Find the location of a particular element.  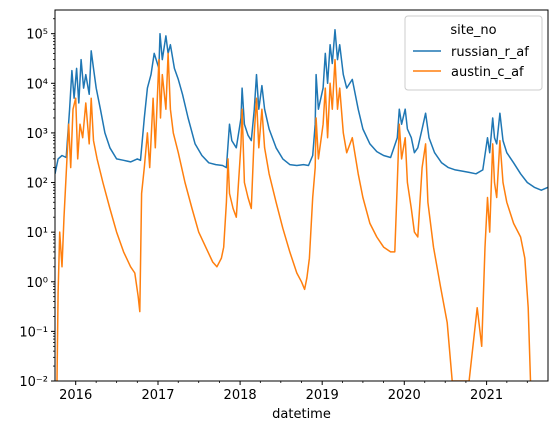

x-tick-label-2017: 2017 is located at coordinates (157, 395).